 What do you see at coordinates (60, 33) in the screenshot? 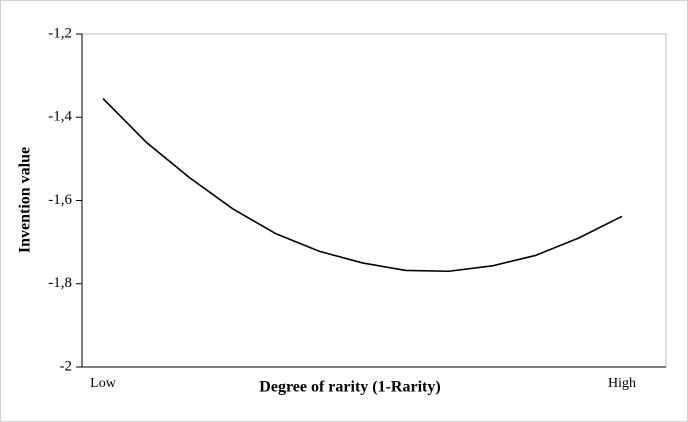
I see `y-tick-label: -1,2` at bounding box center [60, 33].